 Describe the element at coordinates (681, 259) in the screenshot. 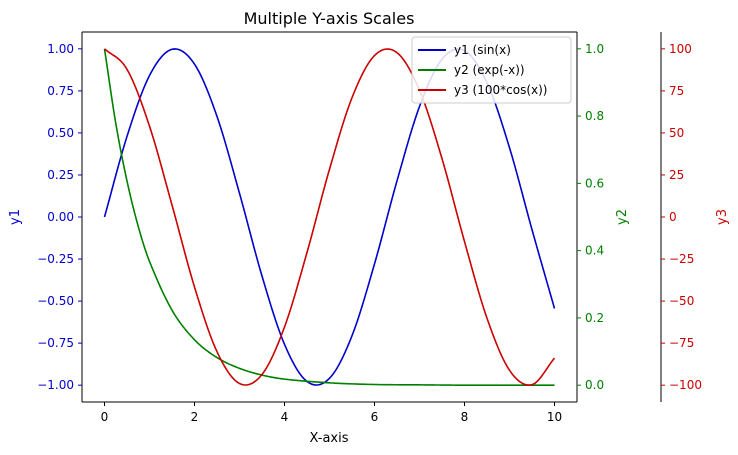

I see `y3-tick-label: −25` at that location.